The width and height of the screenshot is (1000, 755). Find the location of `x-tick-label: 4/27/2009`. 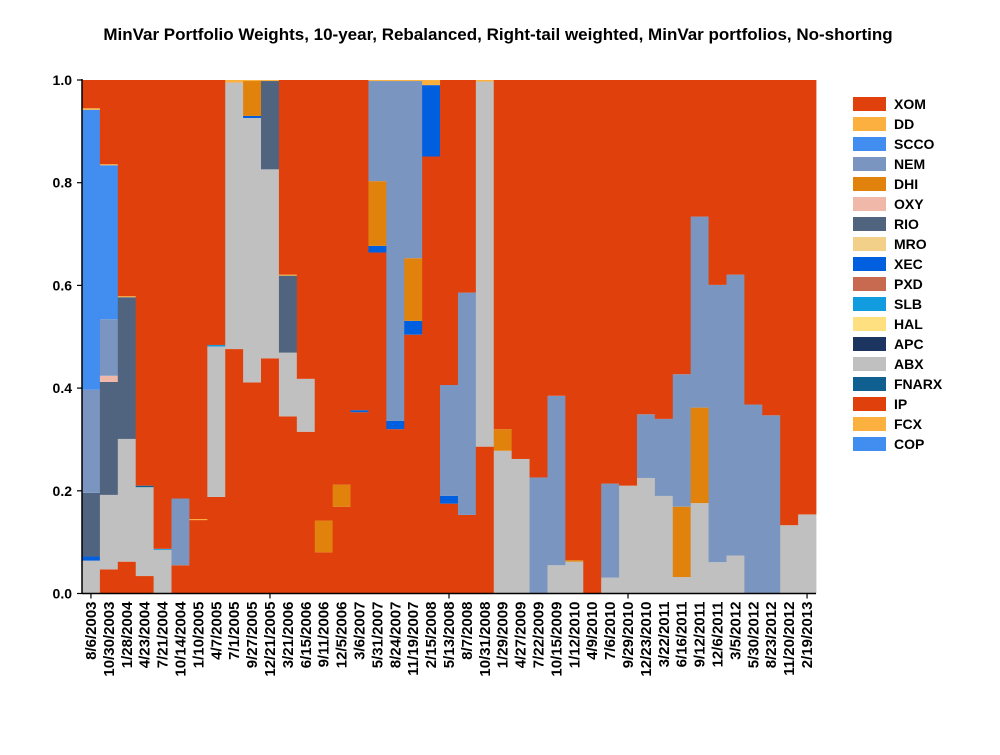

x-tick-label: 4/27/2009 is located at coordinates (521, 635).